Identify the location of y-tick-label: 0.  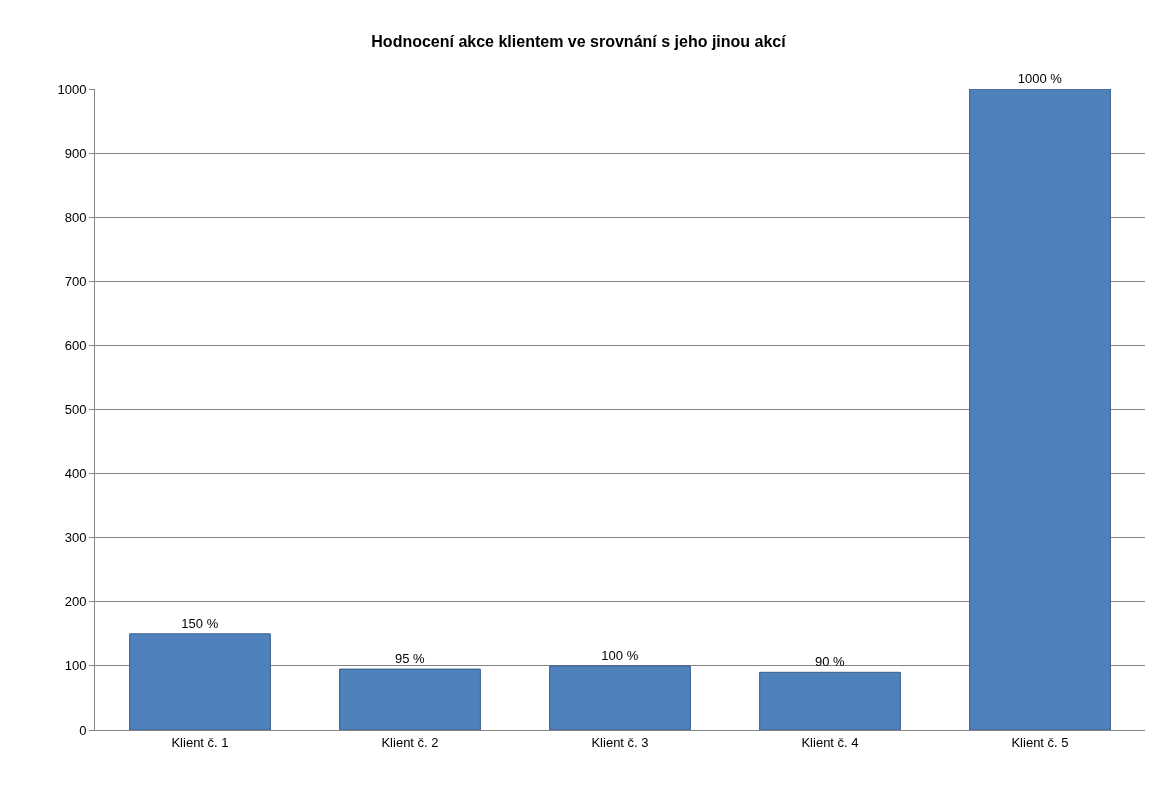
(83, 730).